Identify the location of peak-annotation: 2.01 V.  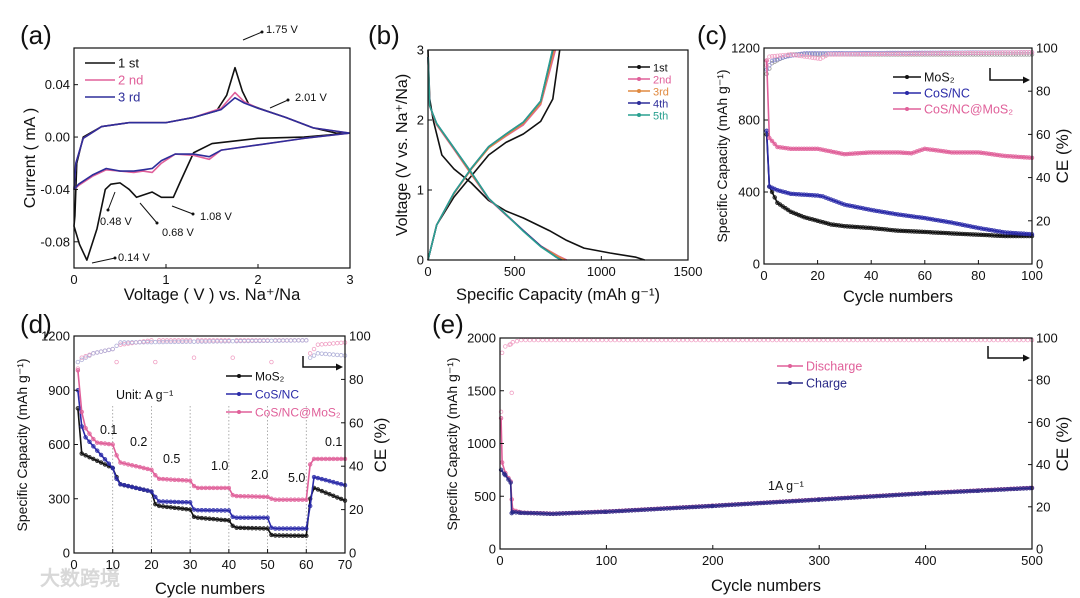
(311, 98).